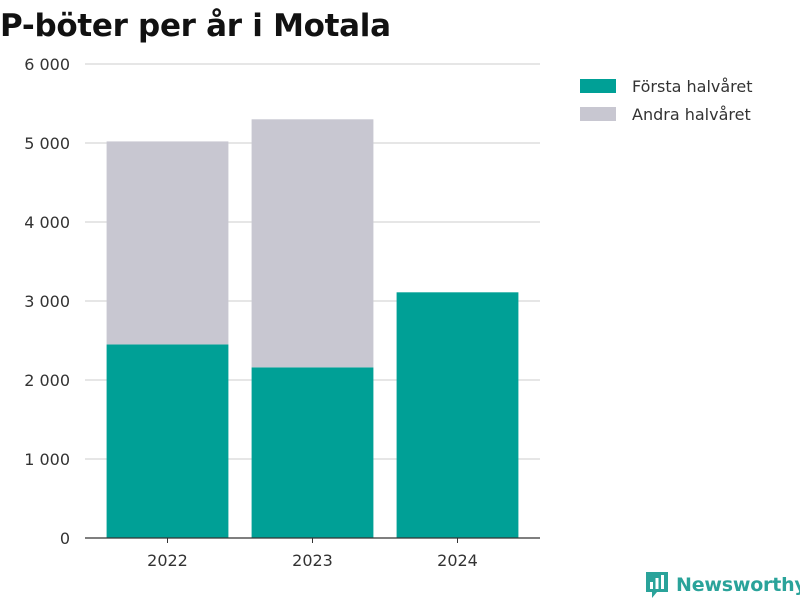 Image resolution: width=800 pixels, height=600 pixels. I want to click on y-tick-label: 6 000, so click(47, 64).